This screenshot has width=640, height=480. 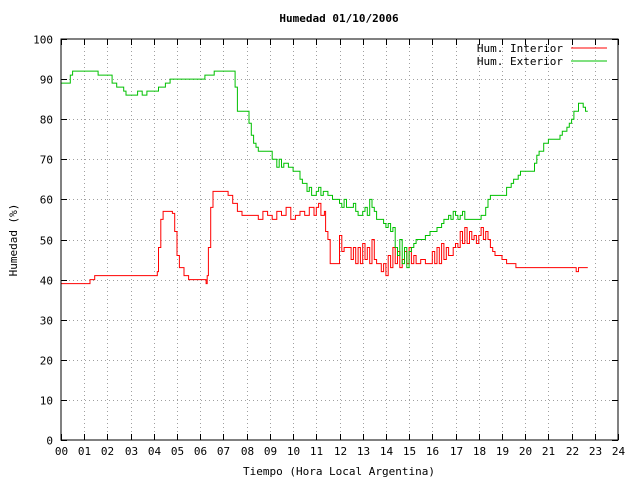 What do you see at coordinates (619, 451) in the screenshot?
I see `x-tick-label: 24` at bounding box center [619, 451].